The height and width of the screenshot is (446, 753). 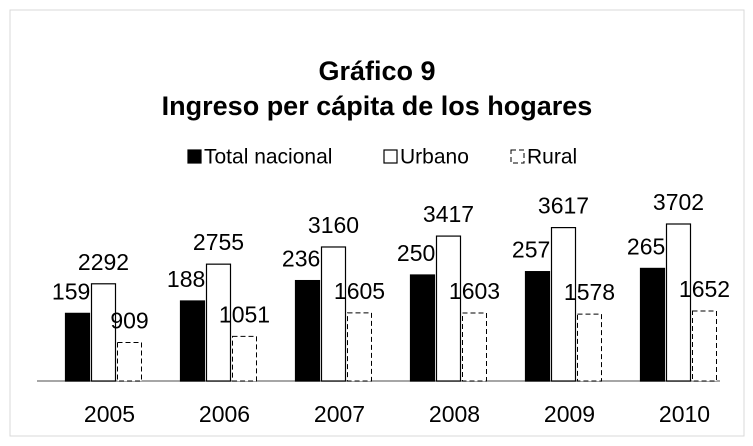 What do you see at coordinates (218, 242) in the screenshot?
I see `data-label: 2755` at bounding box center [218, 242].